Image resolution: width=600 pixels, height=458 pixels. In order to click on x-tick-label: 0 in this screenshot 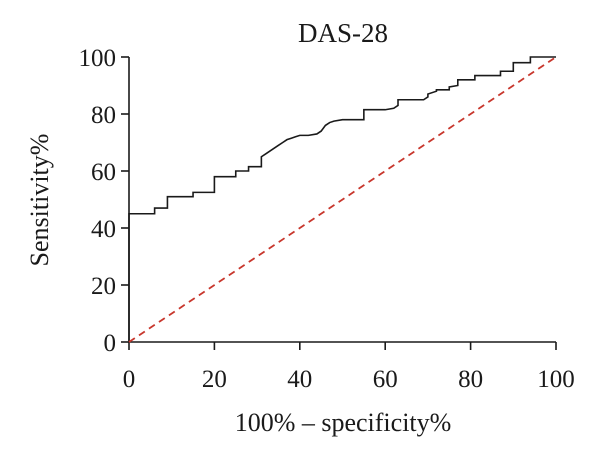, I will do `click(129, 379)`.